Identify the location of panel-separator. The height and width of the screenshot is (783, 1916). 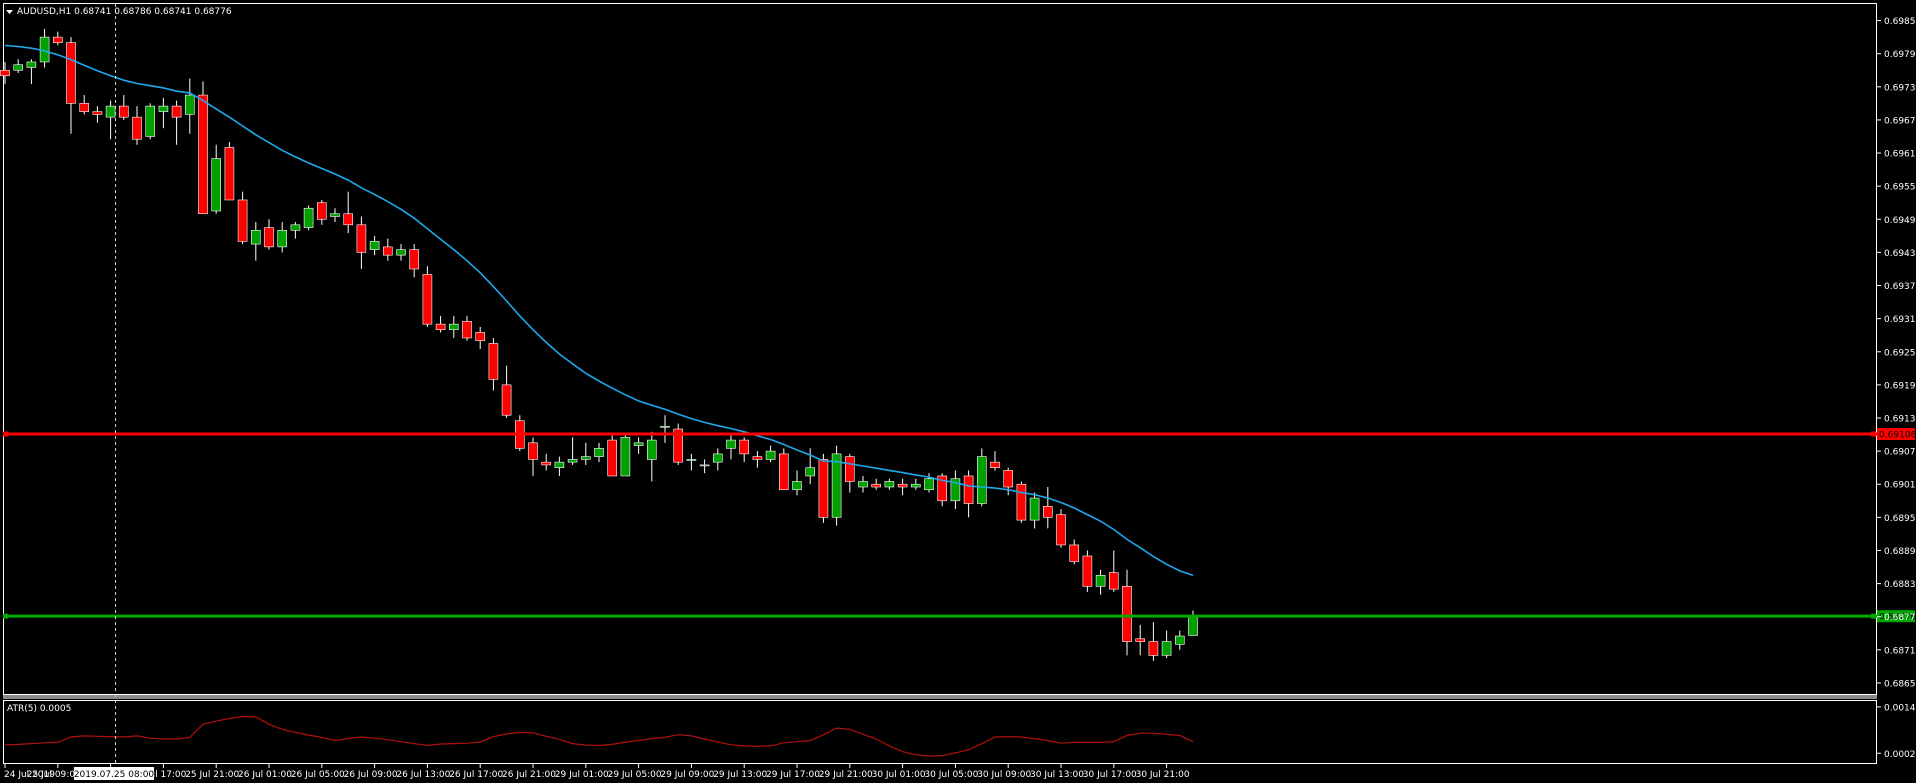
(940, 697).